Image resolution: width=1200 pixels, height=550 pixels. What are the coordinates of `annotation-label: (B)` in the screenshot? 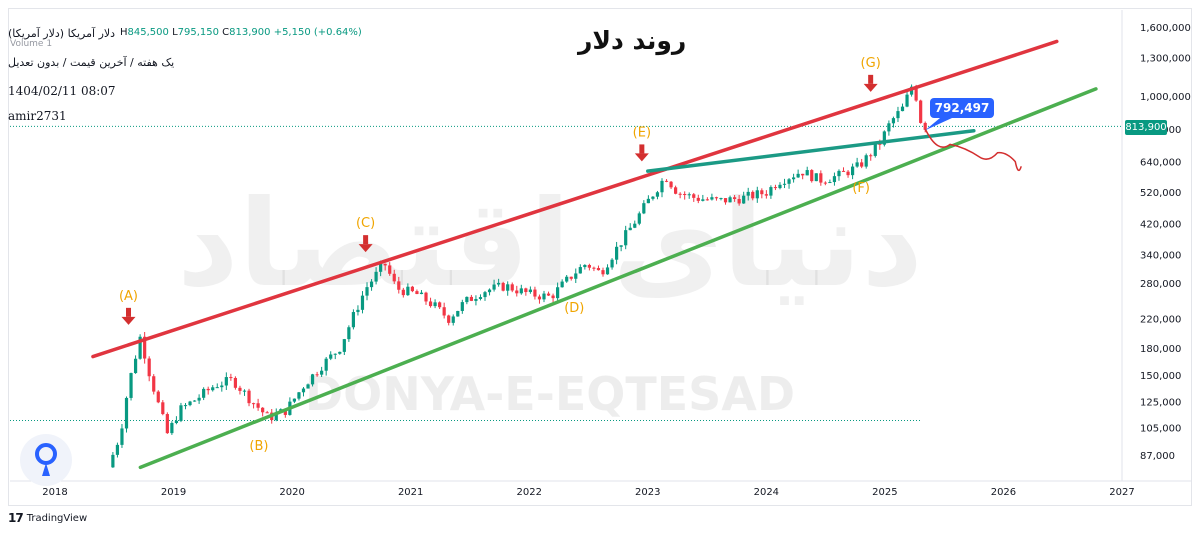 It's located at (258, 446).